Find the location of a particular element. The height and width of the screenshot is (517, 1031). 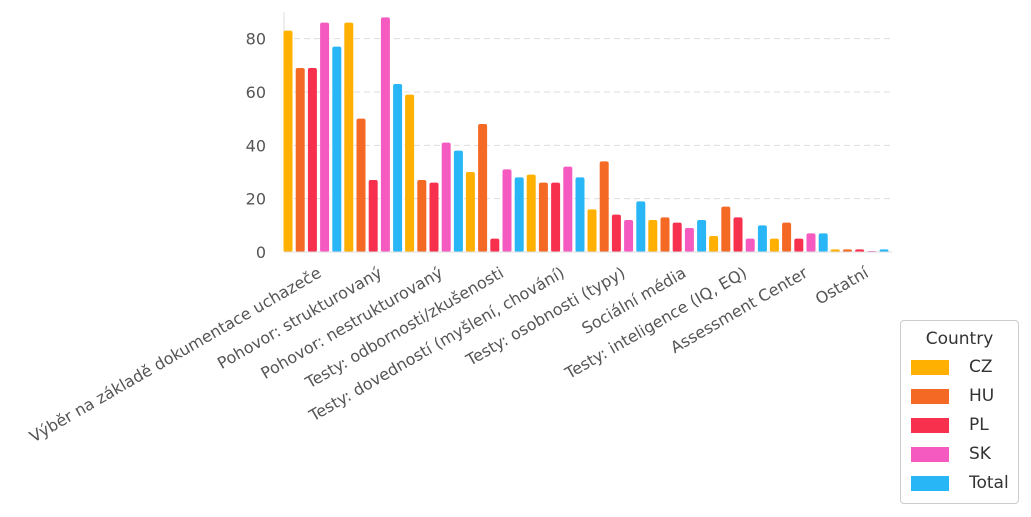

legend: Country CZ HU PL SK Total is located at coordinates (959, 412).